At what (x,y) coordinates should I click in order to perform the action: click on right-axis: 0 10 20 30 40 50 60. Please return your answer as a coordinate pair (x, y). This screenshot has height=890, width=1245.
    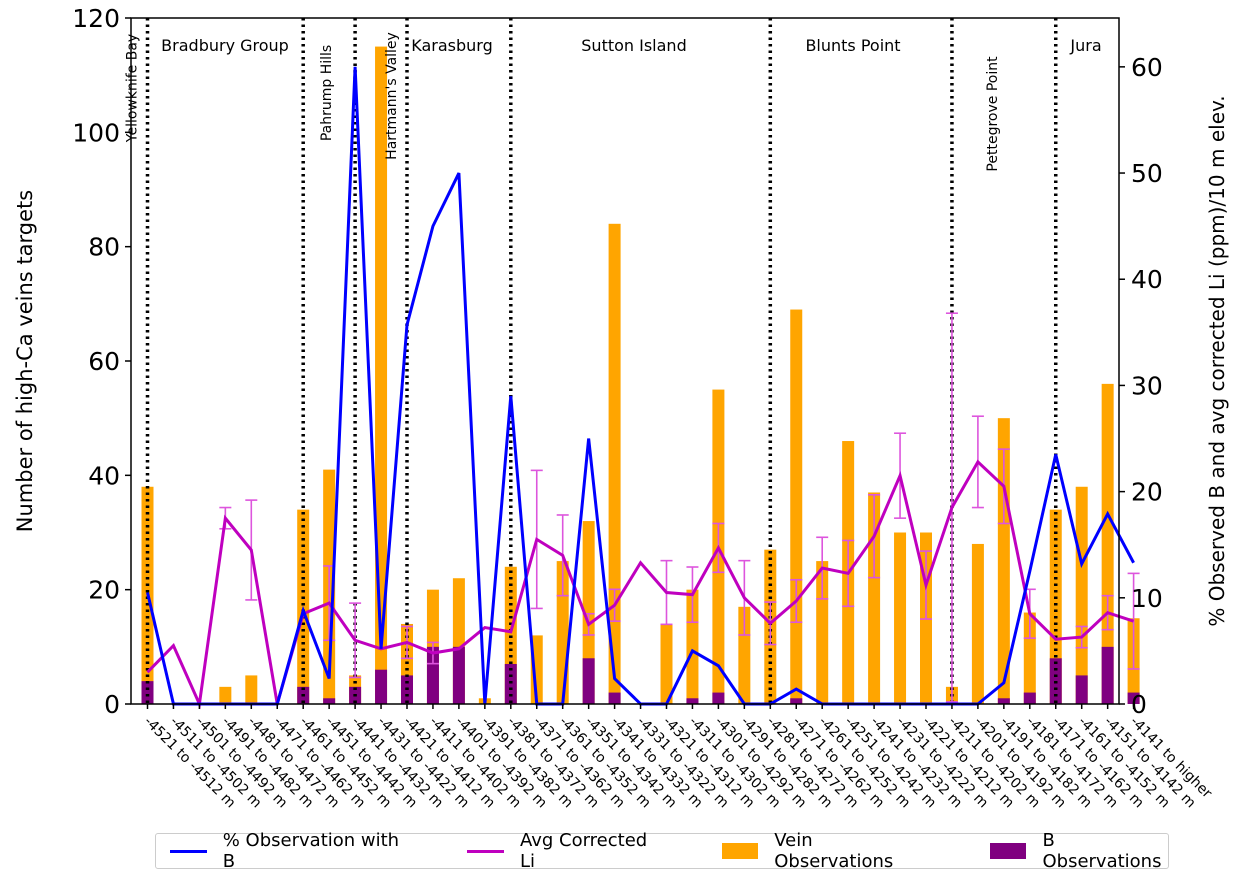
    Looking at the image, I should click on (1141, 386).